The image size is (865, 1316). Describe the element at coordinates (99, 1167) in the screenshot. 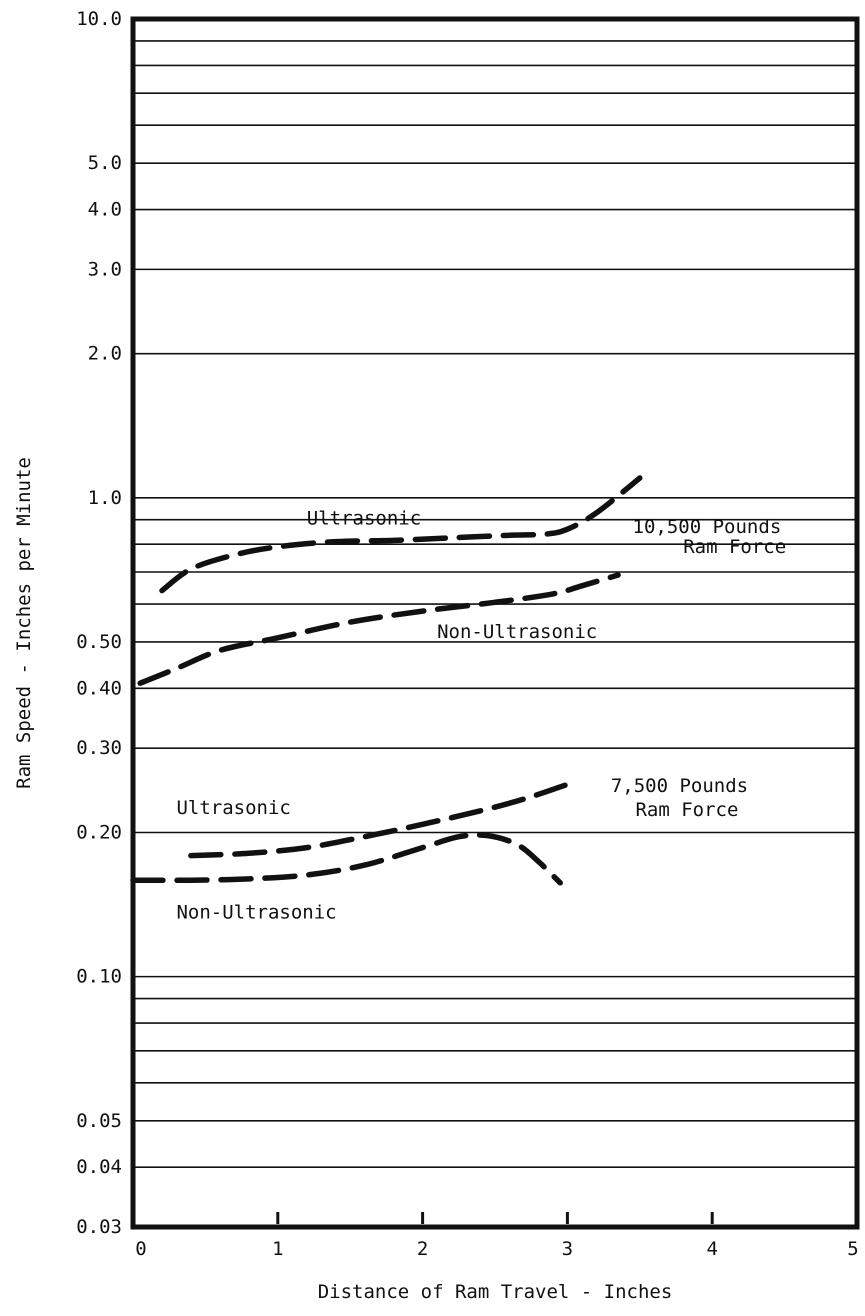

I see `y-tick-label: 0.04` at that location.